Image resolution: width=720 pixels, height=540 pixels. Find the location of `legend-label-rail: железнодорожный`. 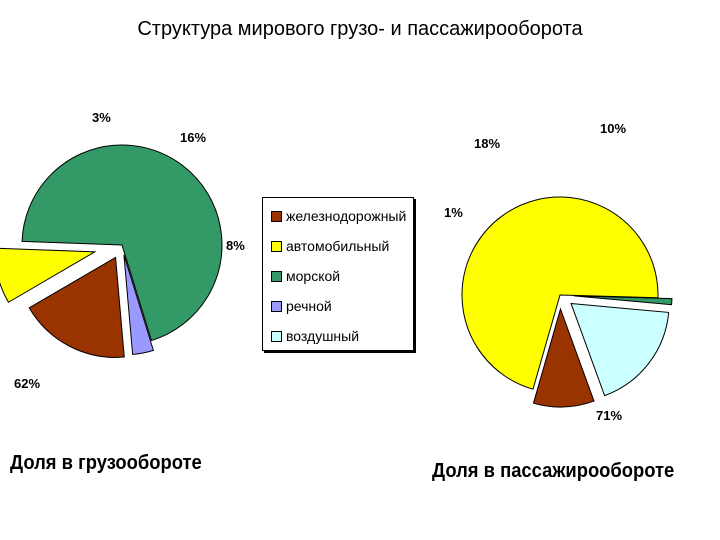

legend-label-rail: железнодорожный is located at coordinates (346, 216).